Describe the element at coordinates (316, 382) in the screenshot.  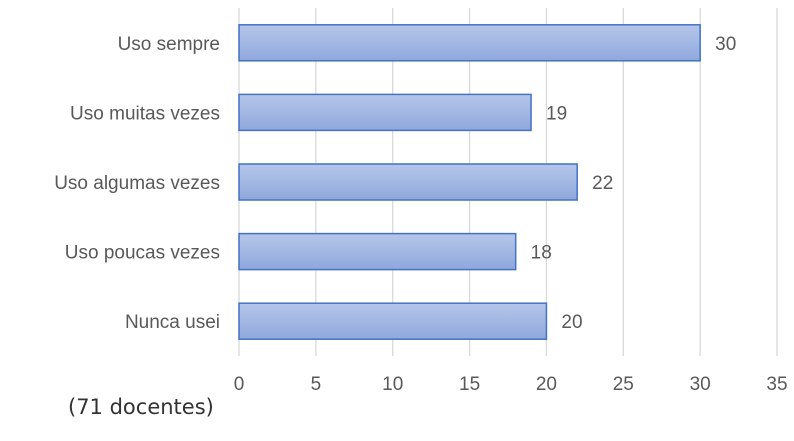
I see `x-tick-label-5: 5` at that location.